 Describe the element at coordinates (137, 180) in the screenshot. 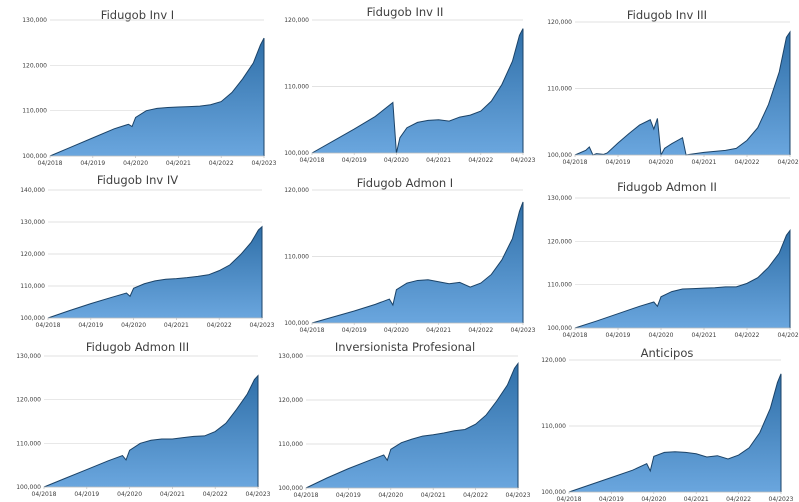

I see `chart-title: Fidugob Inv IV` at that location.